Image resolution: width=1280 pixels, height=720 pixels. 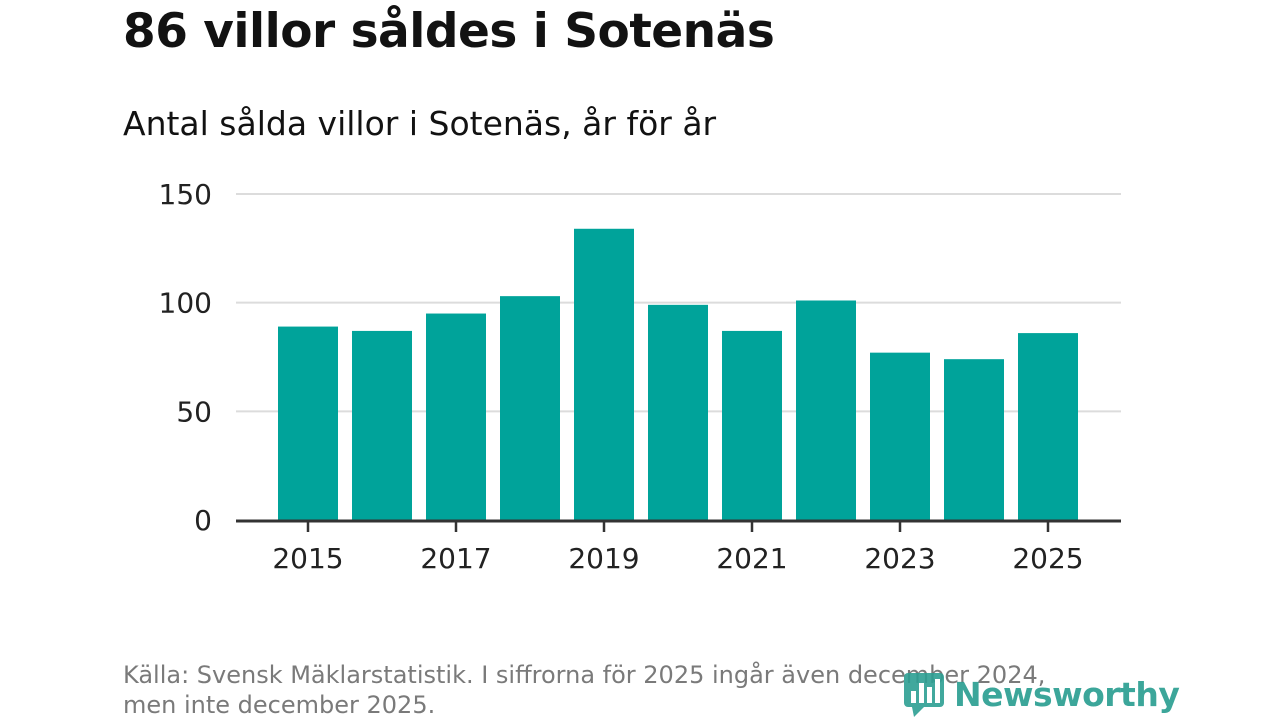 What do you see at coordinates (1048, 426) in the screenshot?
I see `bar-2025` at bounding box center [1048, 426].